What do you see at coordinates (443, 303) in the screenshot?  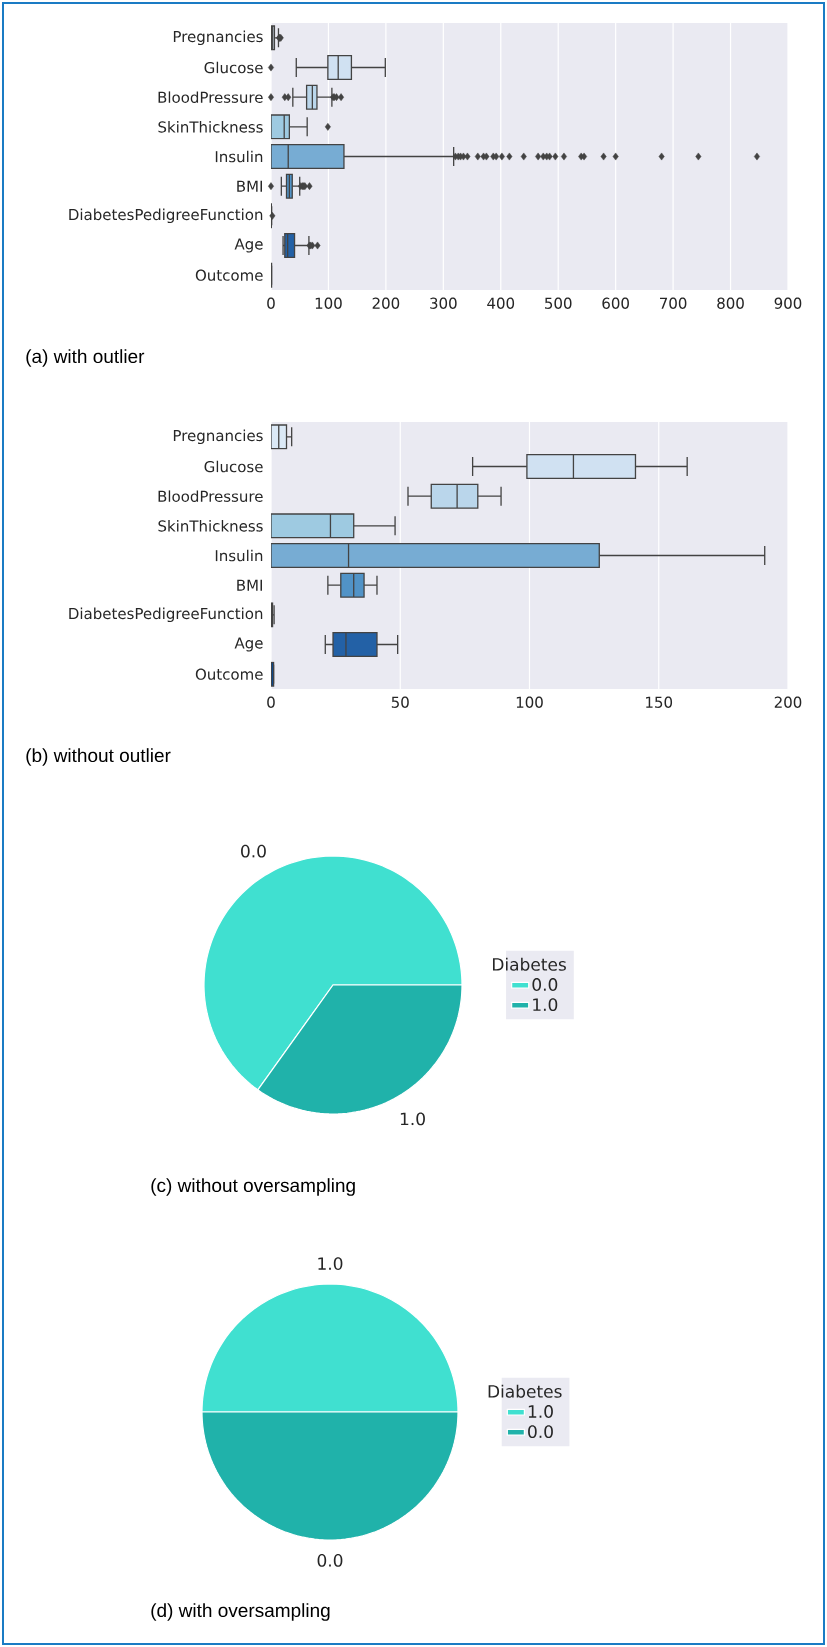 I see `x-tick-label: 300` at bounding box center [443, 303].